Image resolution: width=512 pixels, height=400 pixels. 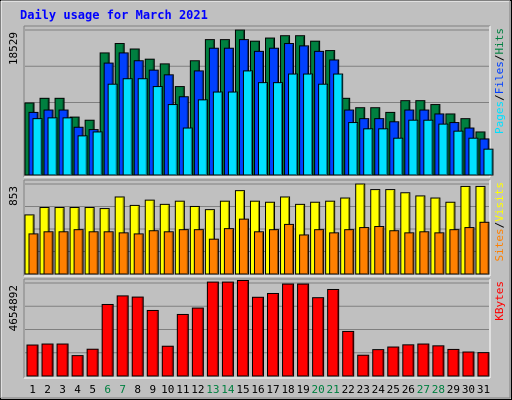 What do you see at coordinates (363, 389) in the screenshot?
I see `x-tick-label: 23` at bounding box center [363, 389].